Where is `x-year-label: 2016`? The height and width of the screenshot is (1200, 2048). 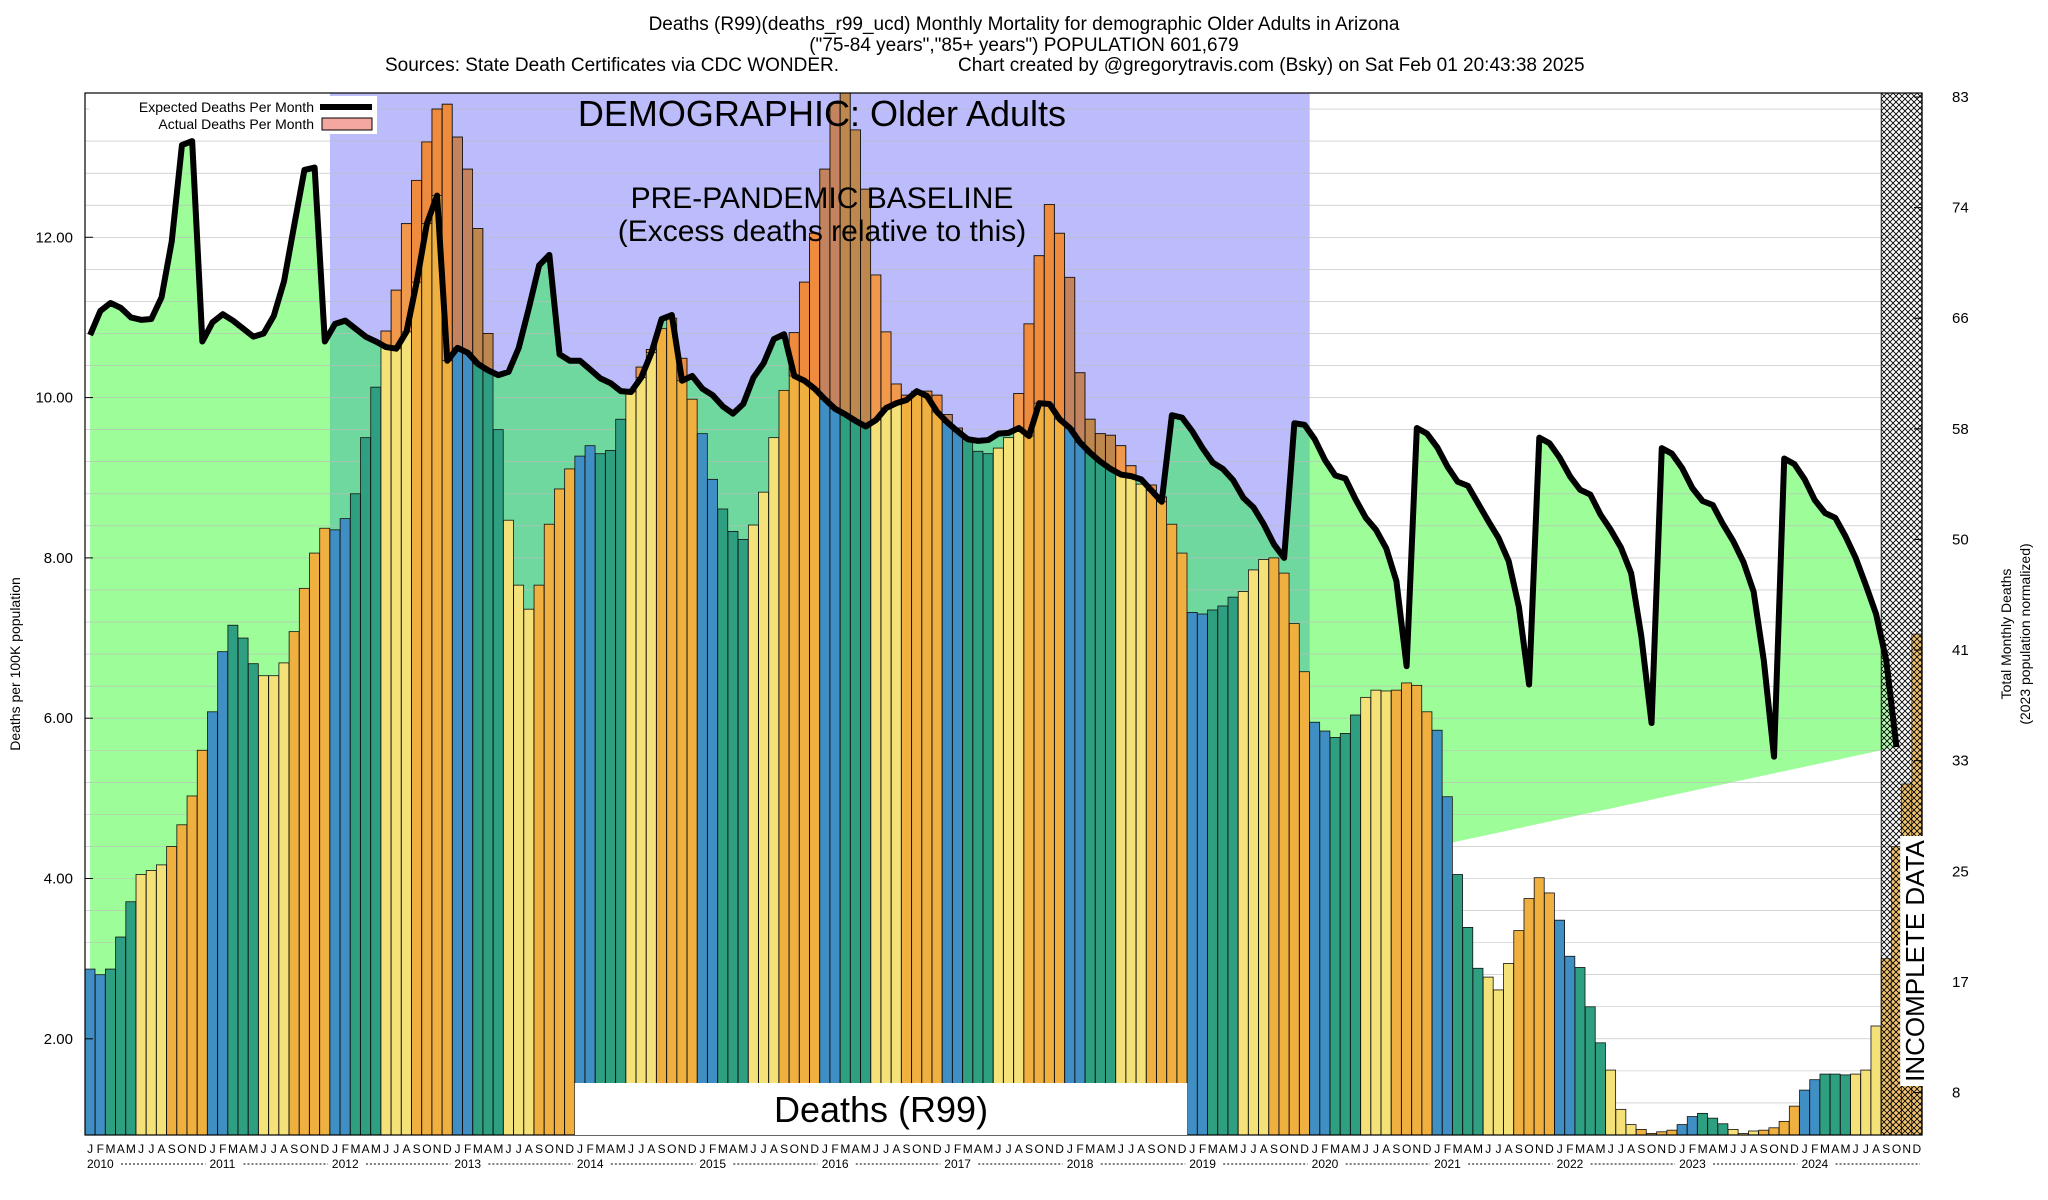 x-year-label: 2016 is located at coordinates (835, 1164).